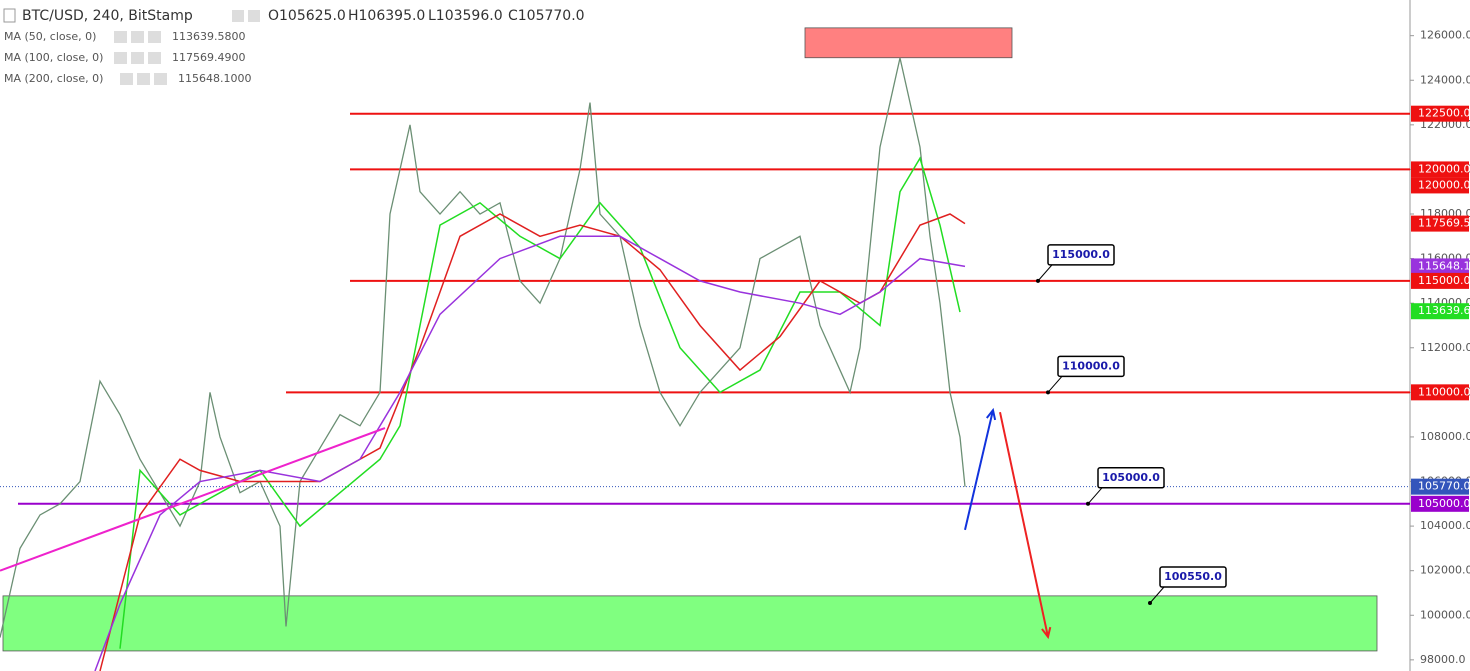  Describe the element at coordinates (1445, 614) in the screenshot. I see `y-tick-label: 100000.0` at that location.